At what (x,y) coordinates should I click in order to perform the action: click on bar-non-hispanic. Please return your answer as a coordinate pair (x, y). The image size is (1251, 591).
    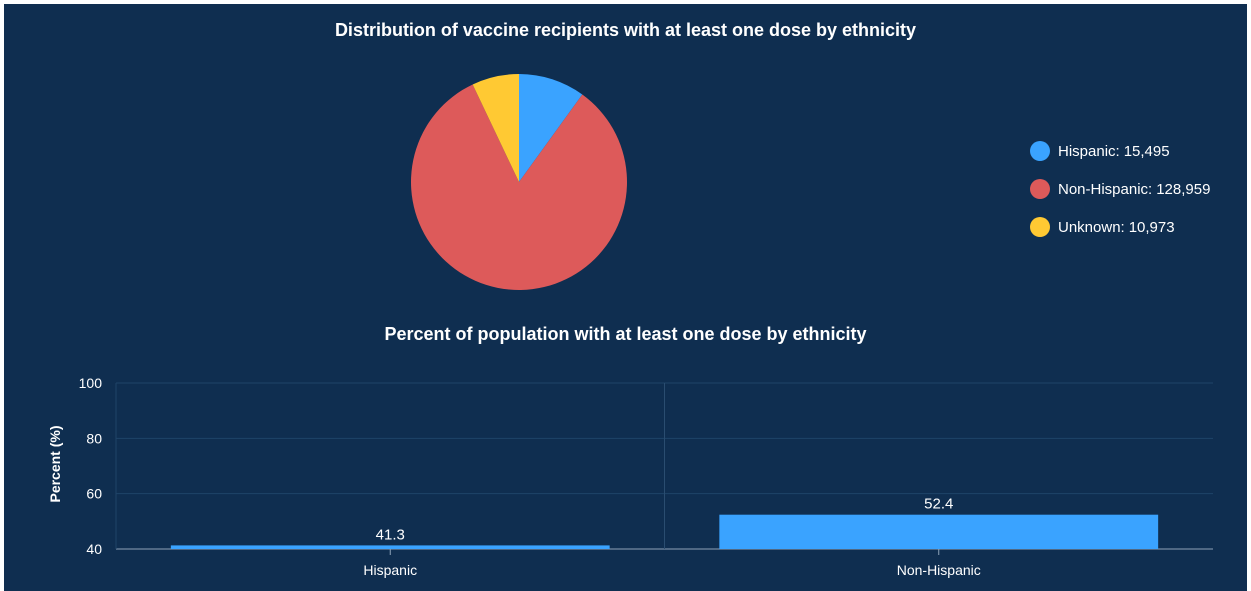
    Looking at the image, I should click on (939, 531).